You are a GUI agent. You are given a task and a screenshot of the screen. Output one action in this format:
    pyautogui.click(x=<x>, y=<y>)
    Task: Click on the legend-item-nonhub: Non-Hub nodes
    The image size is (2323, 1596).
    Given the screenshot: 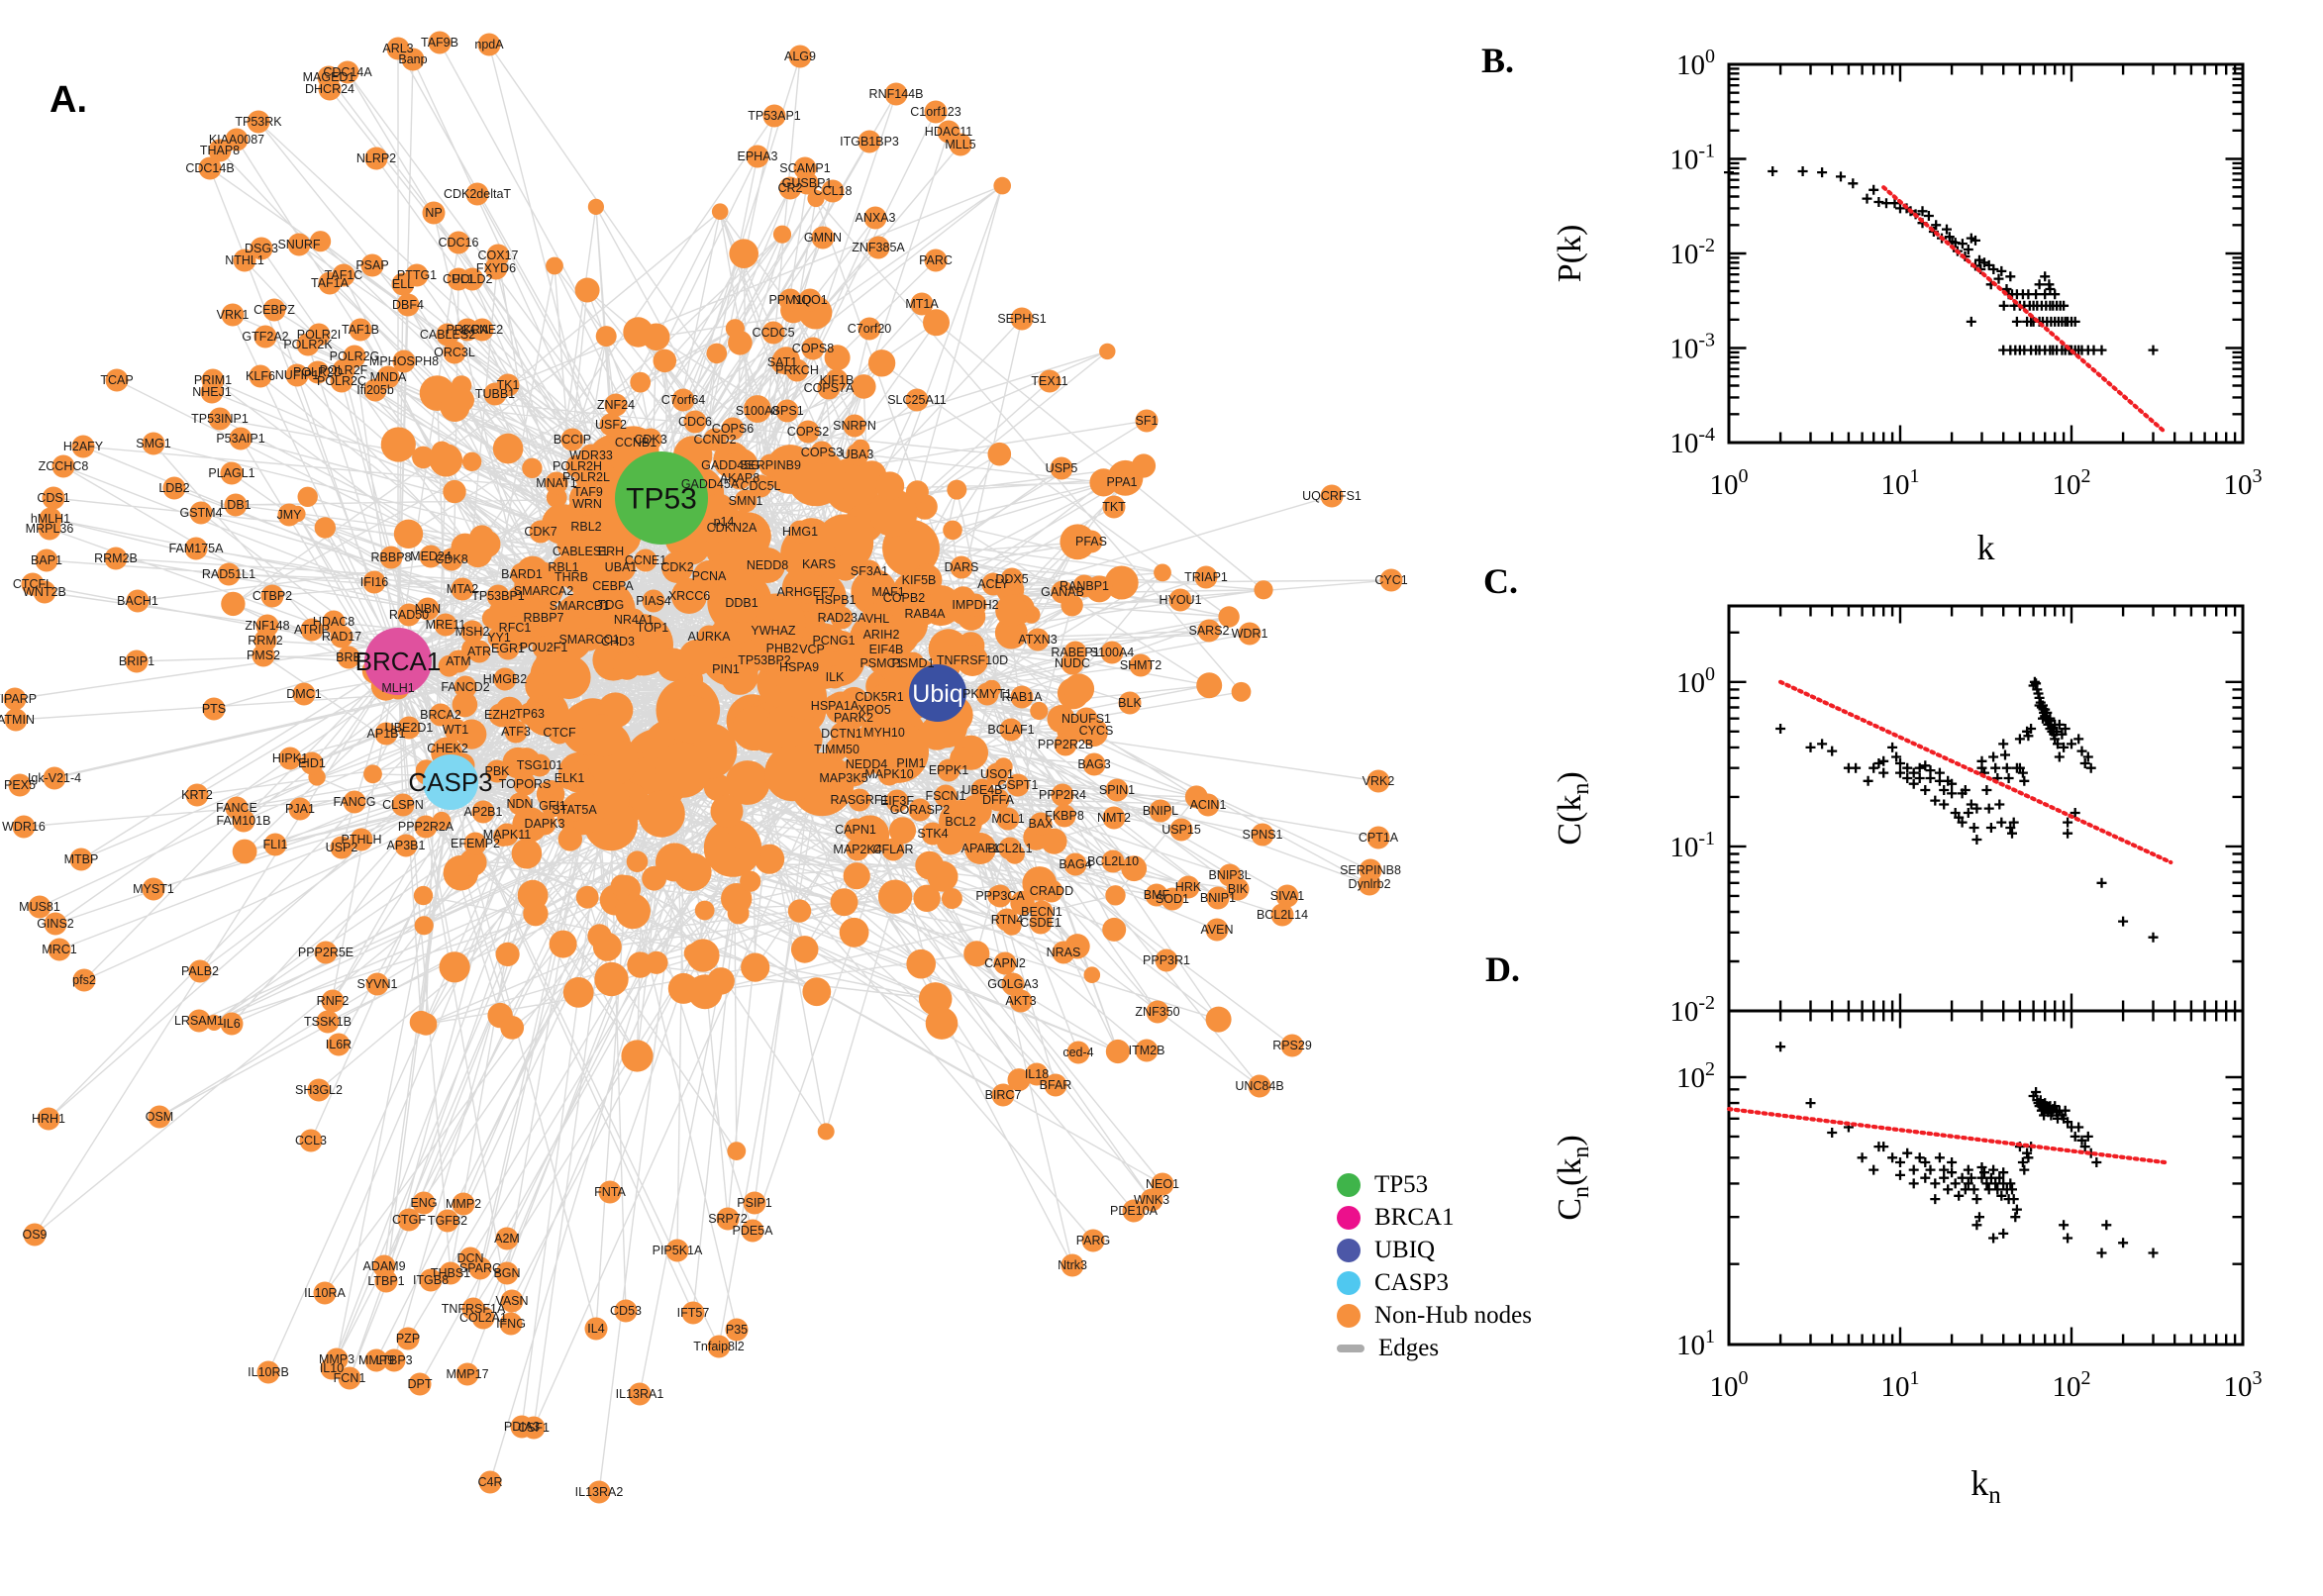 What is the action you would take?
    pyautogui.click(x=1451, y=1315)
    